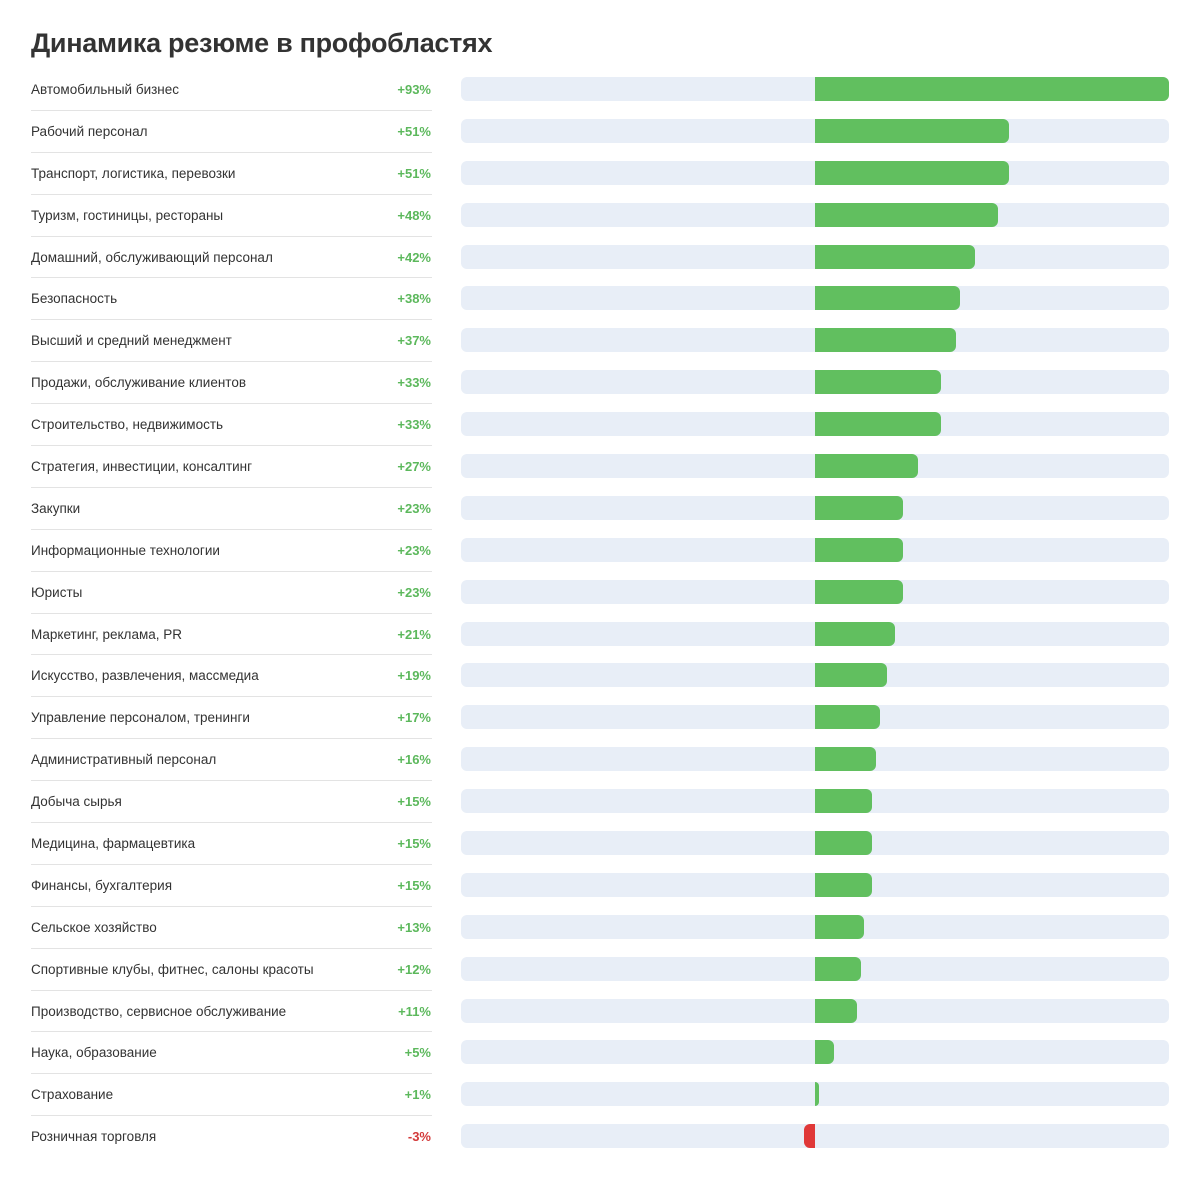 The width and height of the screenshot is (1200, 1181). What do you see at coordinates (133, 173) in the screenshot?
I see `category-label: Транспорт, логистика, перевозки` at bounding box center [133, 173].